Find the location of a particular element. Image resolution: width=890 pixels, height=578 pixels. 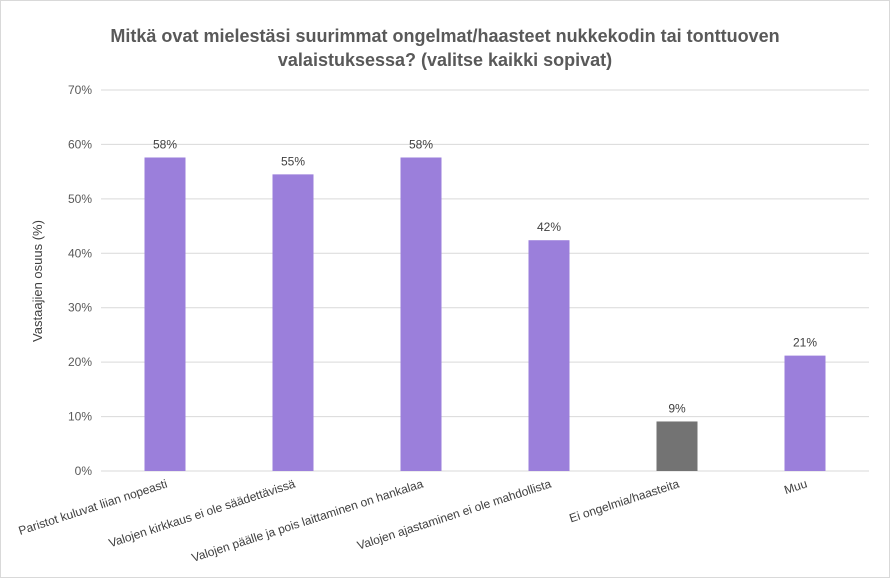

data-label: 55% is located at coordinates (293, 161).